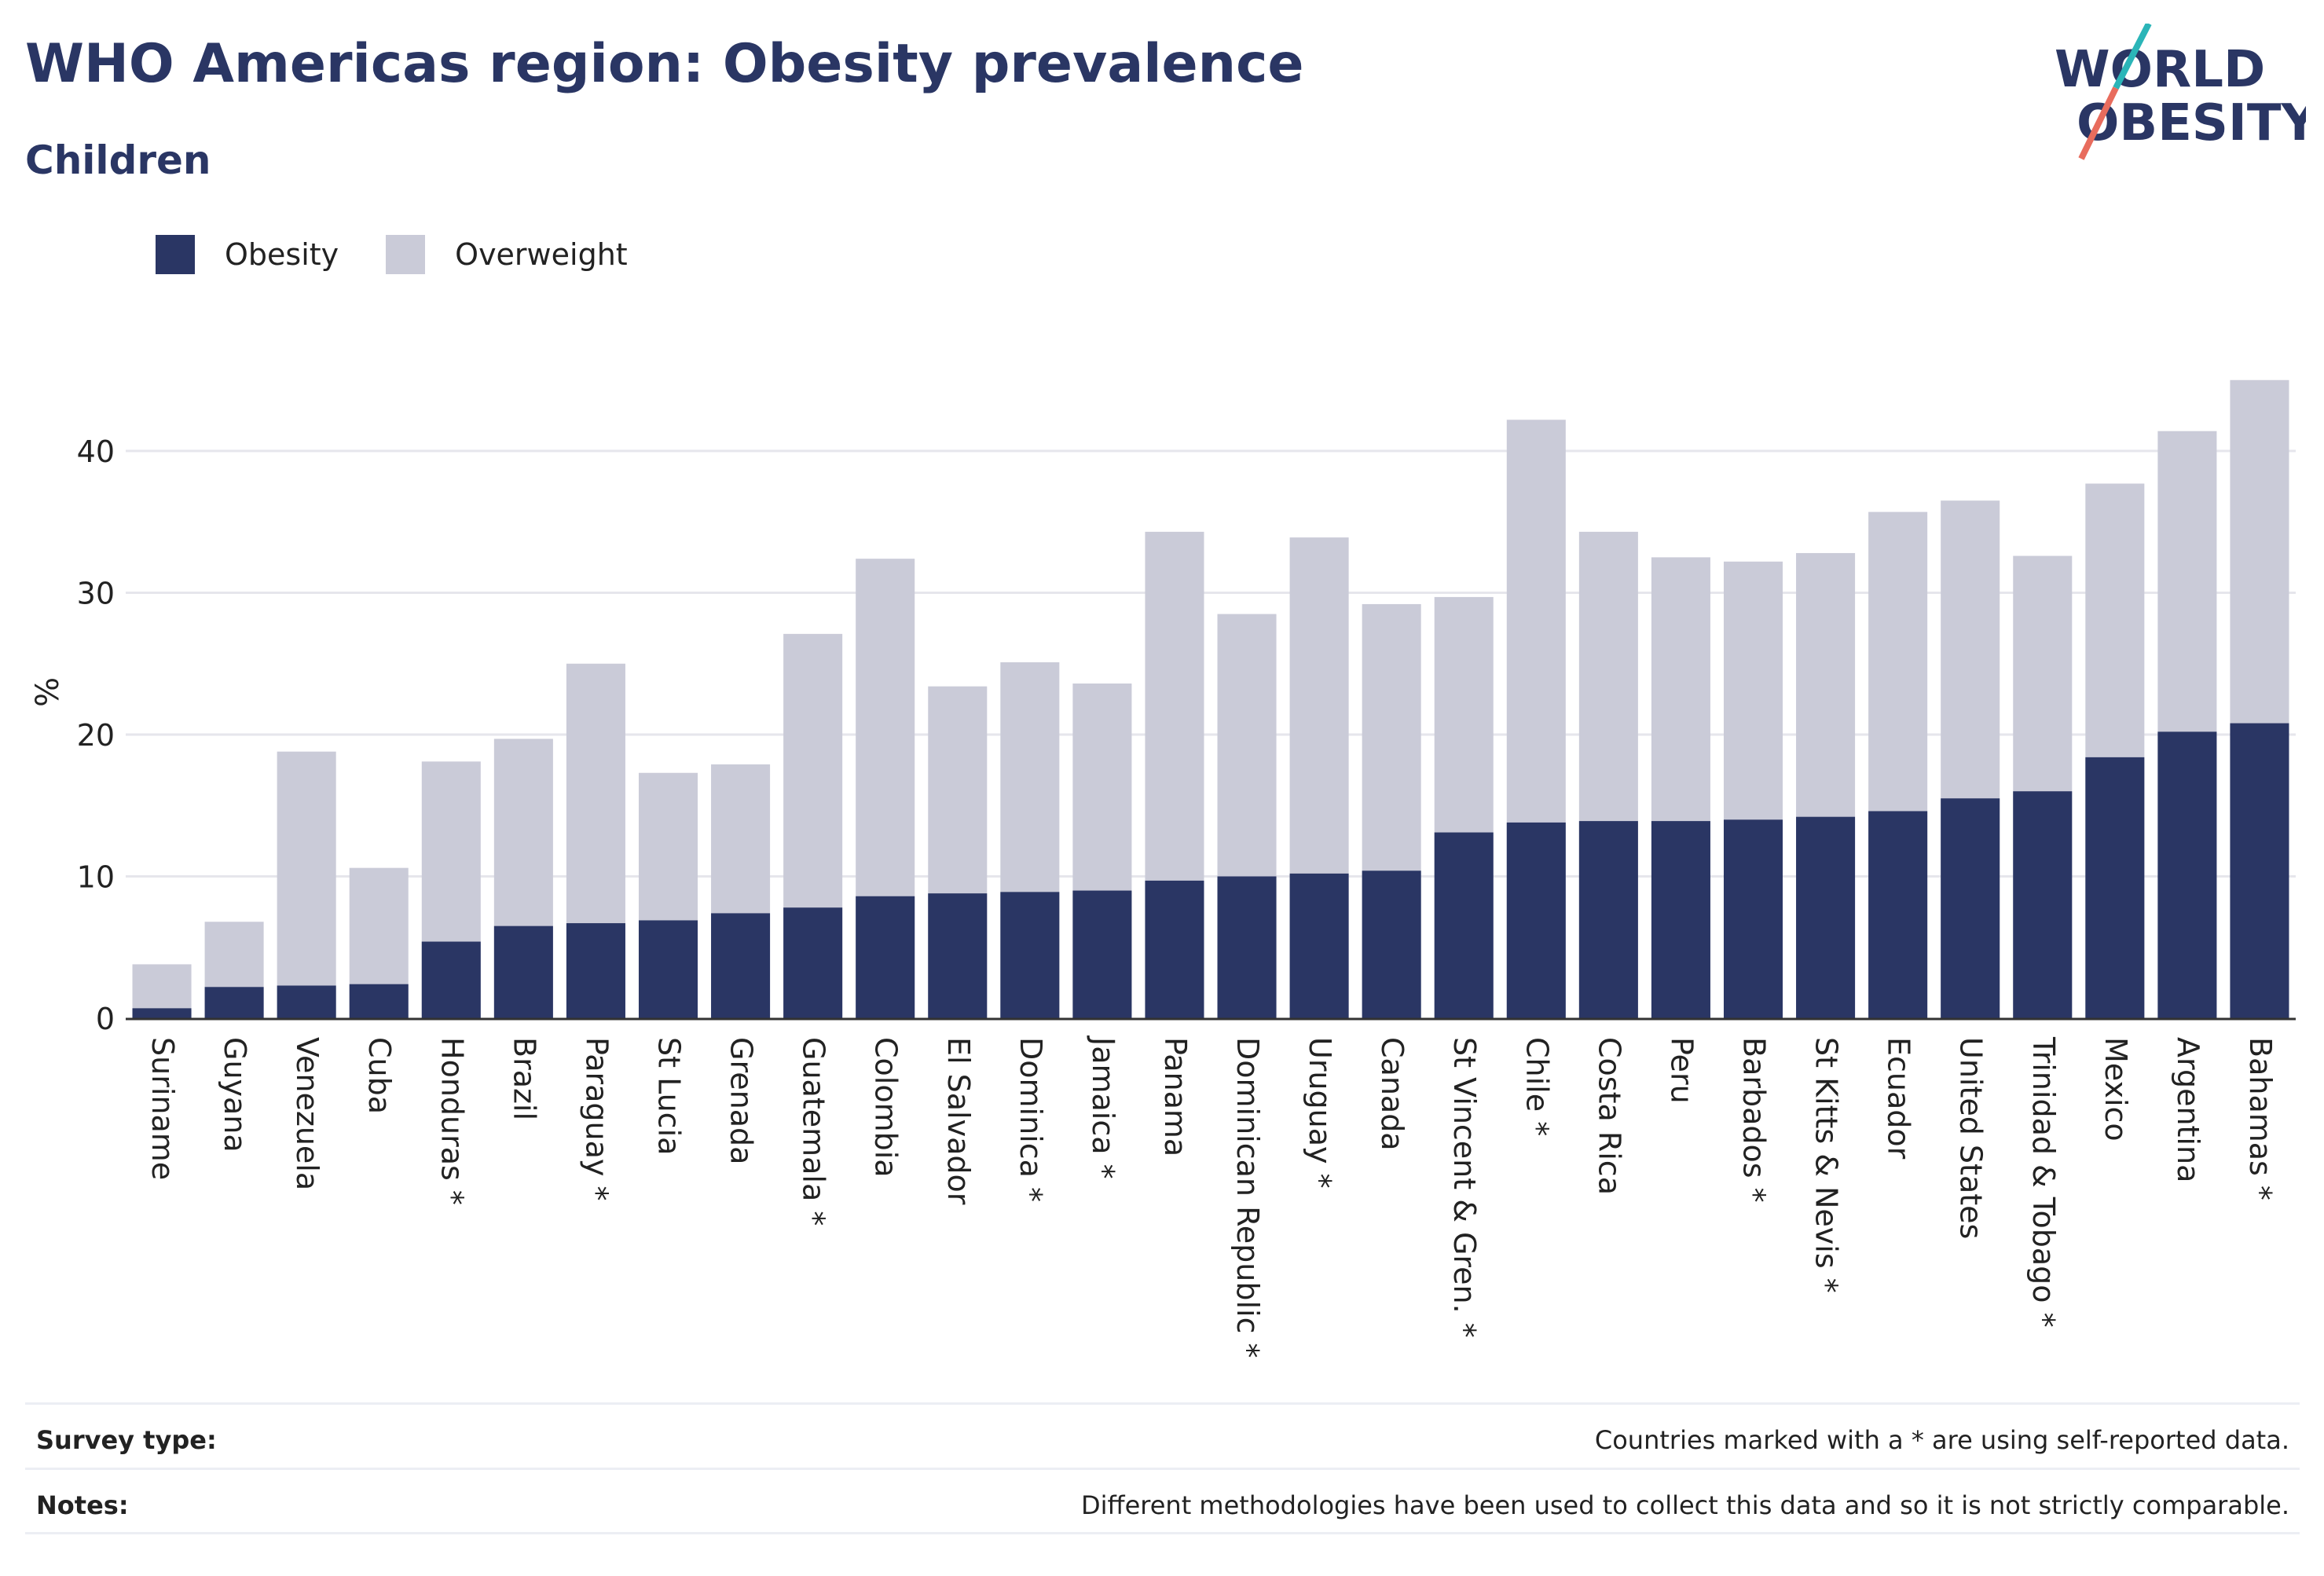  Describe the element at coordinates (96, 877) in the screenshot. I see `y-tick-label: 10` at that location.